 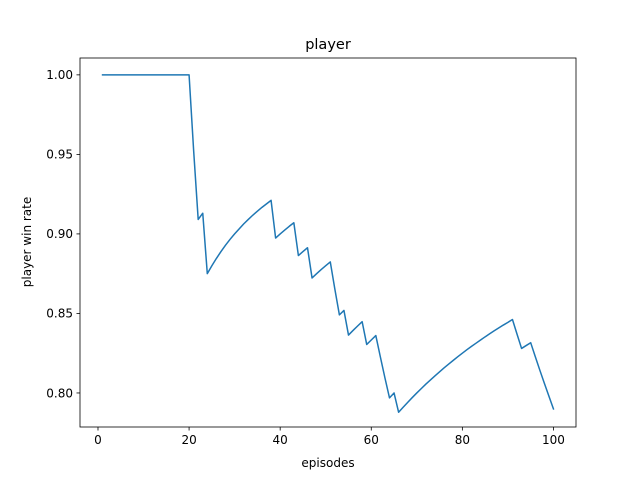 What do you see at coordinates (59, 75) in the screenshot?
I see `y-tick-label: 1.00` at bounding box center [59, 75].